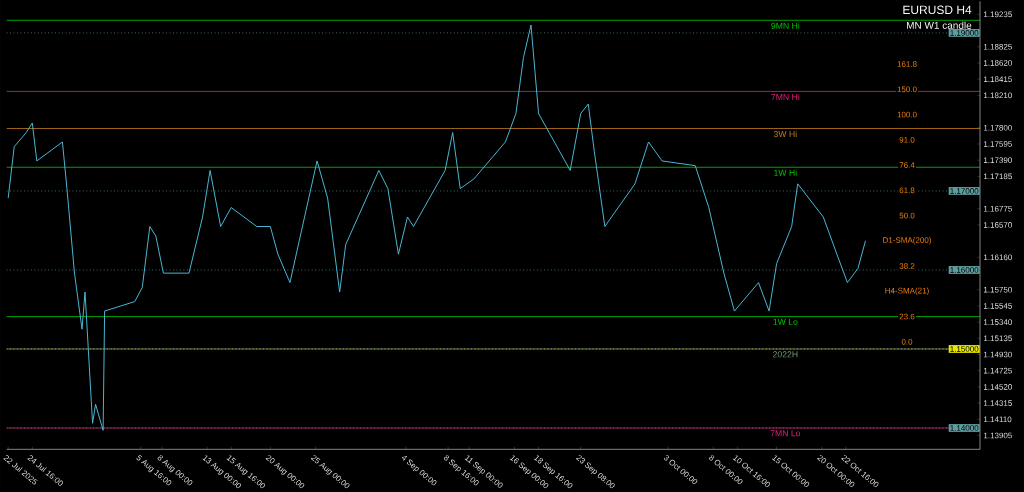 Image resolution: width=1024 pixels, height=492 pixels. Describe the element at coordinates (907, 165) in the screenshot. I see `annotation: 76.4` at that location.